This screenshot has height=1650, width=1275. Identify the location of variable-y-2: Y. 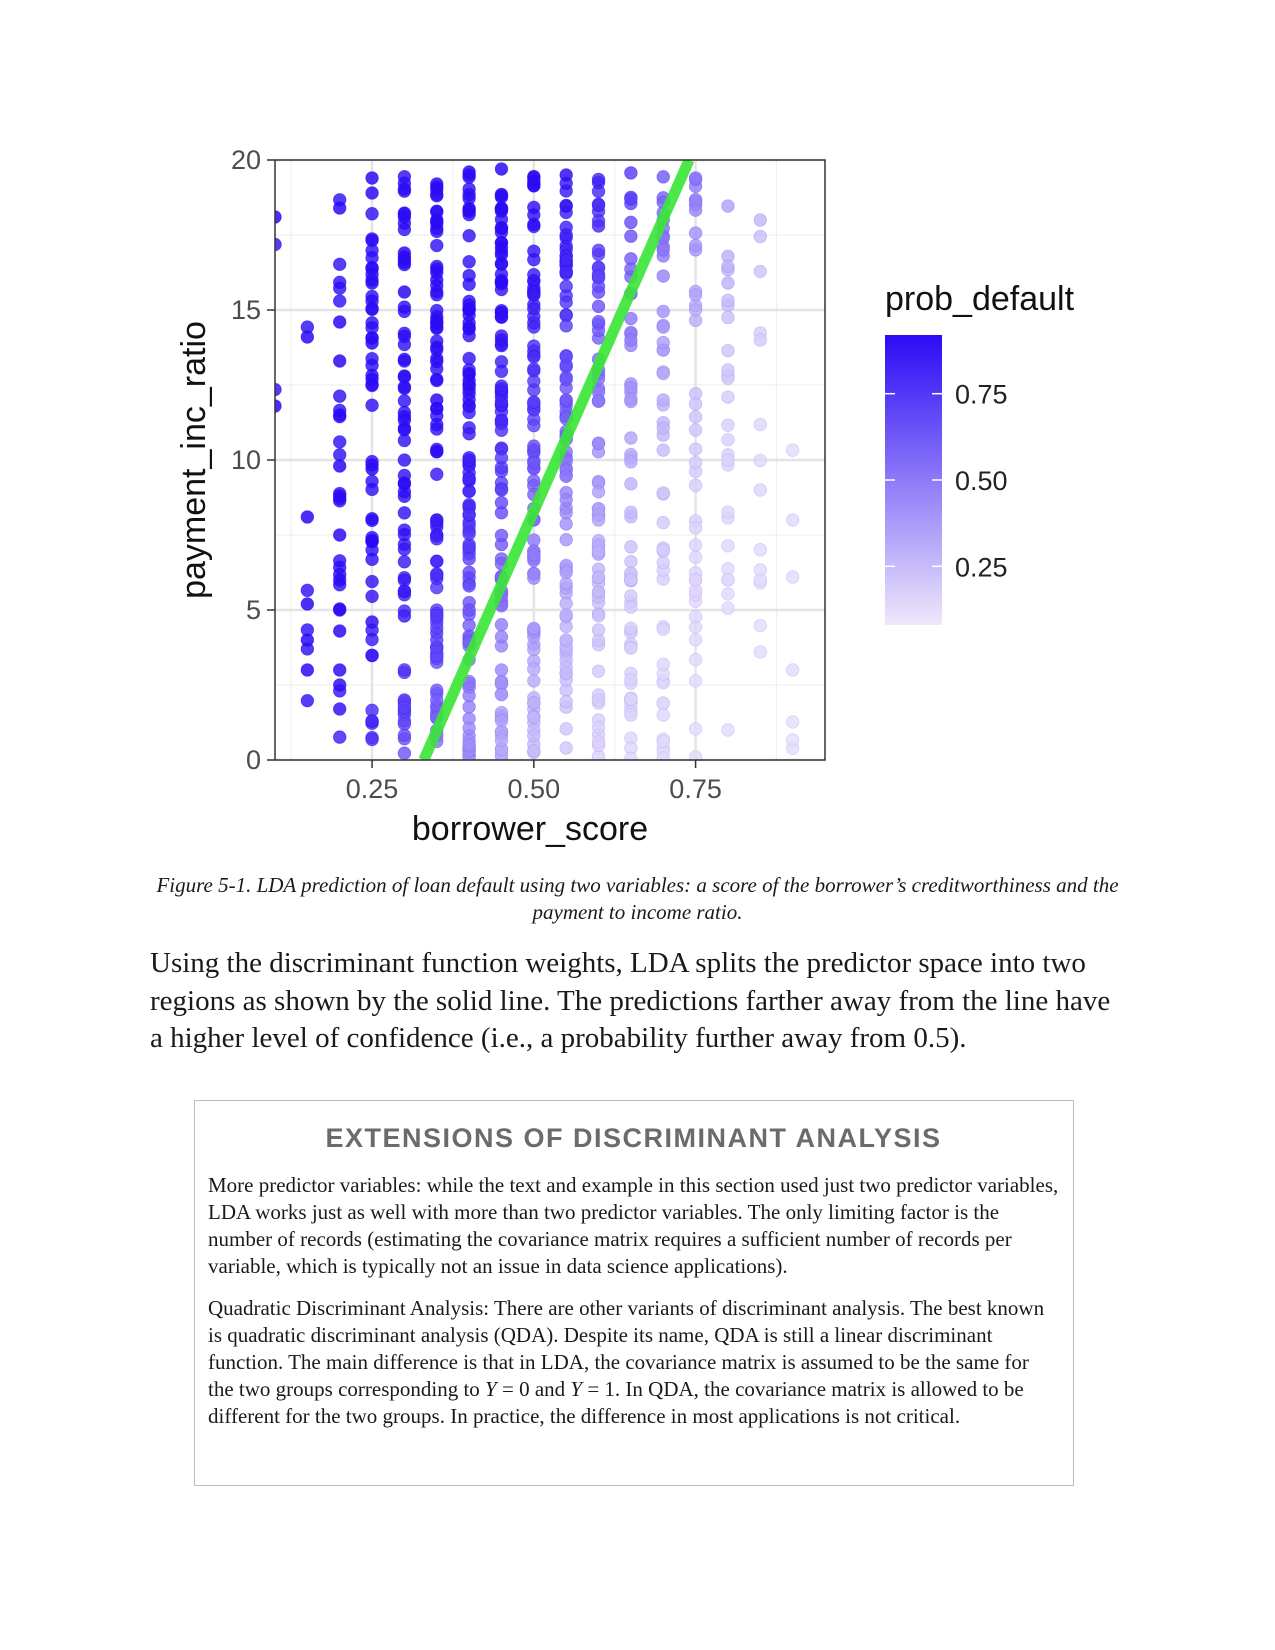
(576, 1389).